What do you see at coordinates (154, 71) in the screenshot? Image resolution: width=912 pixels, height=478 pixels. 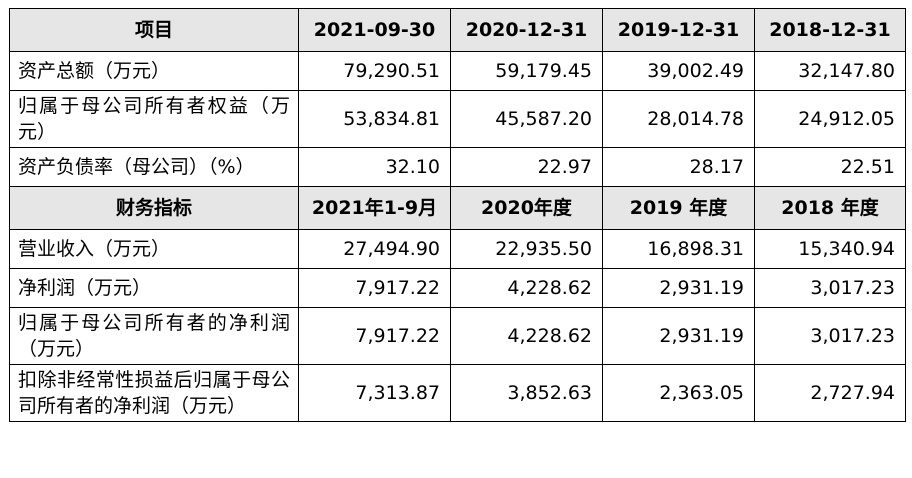 I see `row-label: 资产总额（万元）` at bounding box center [154, 71].